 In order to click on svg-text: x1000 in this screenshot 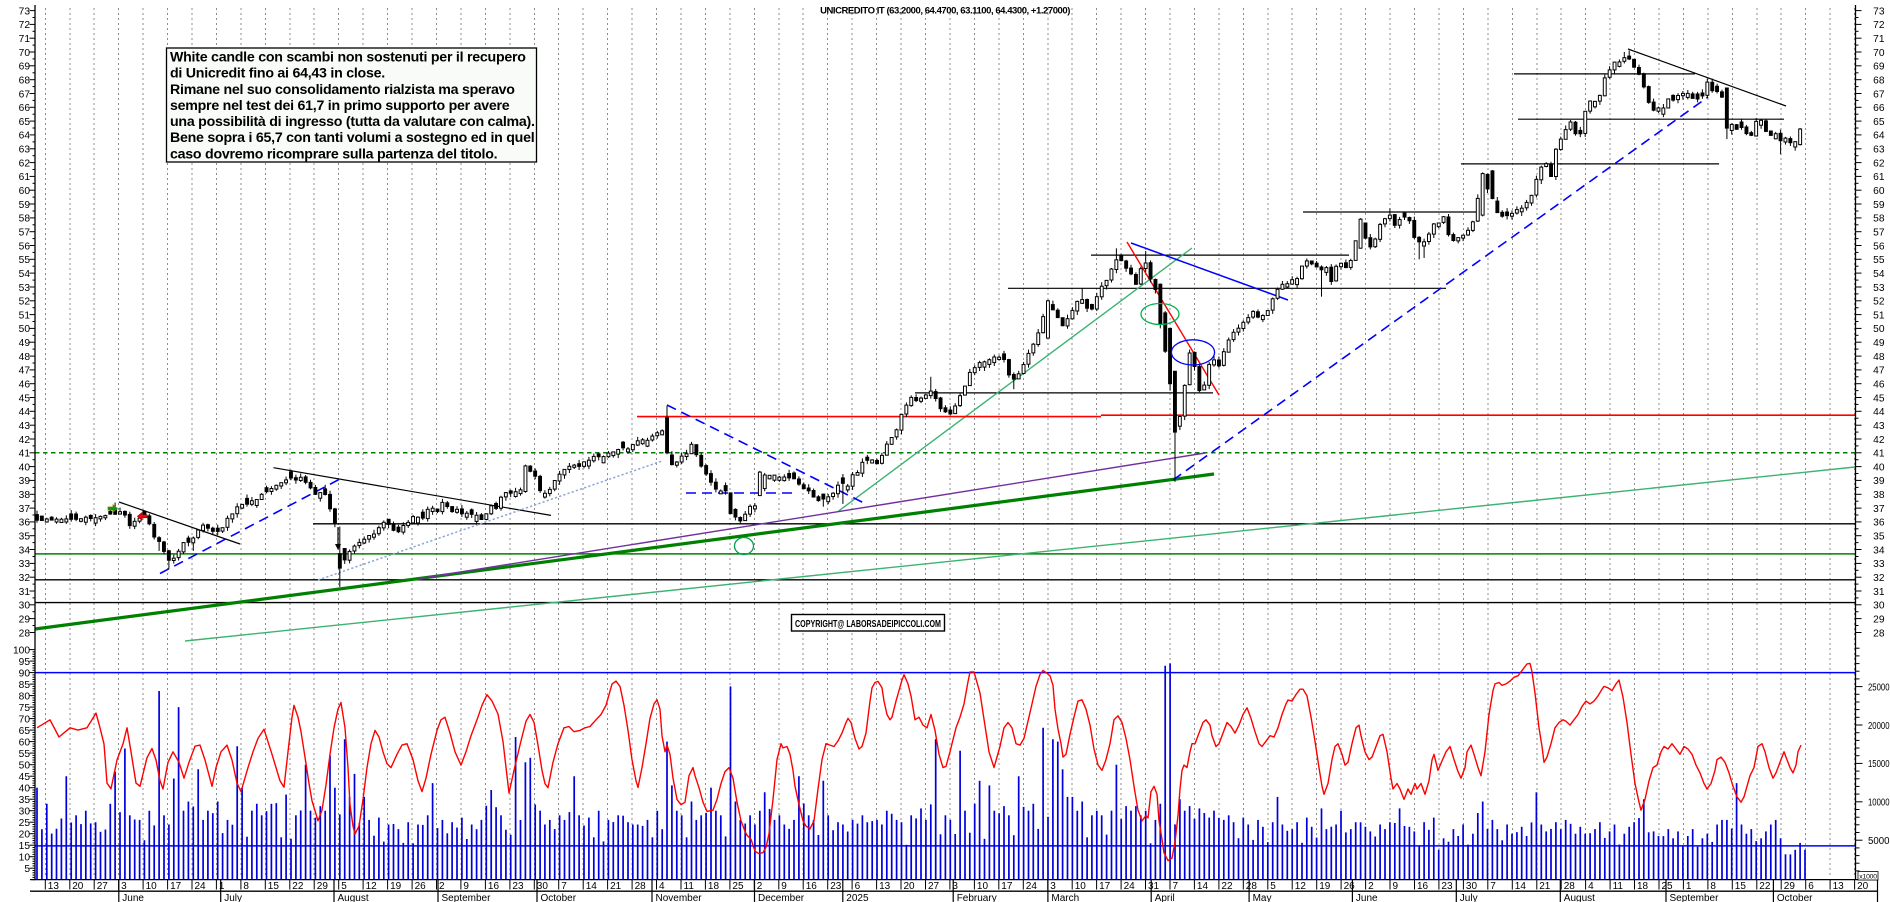, I will do `click(1868, 876)`.